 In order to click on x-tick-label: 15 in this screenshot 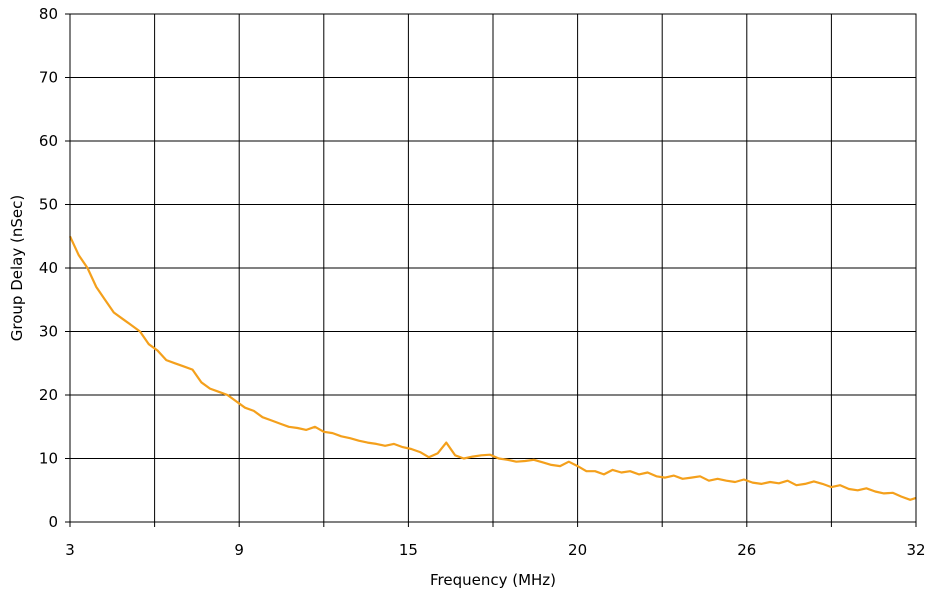, I will do `click(408, 550)`.